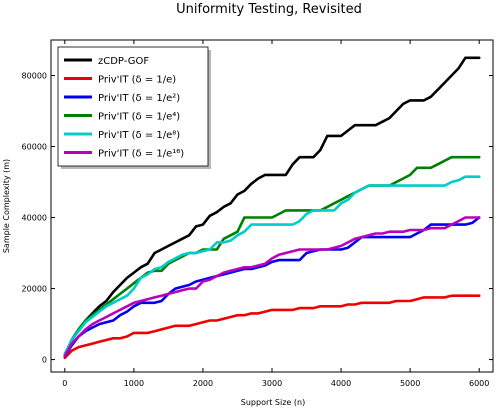 The image size is (498, 408). What do you see at coordinates (141, 154) in the screenshot?
I see `legend-label: Priv'IT (δ = 1/e¹⁶)` at bounding box center [141, 154].